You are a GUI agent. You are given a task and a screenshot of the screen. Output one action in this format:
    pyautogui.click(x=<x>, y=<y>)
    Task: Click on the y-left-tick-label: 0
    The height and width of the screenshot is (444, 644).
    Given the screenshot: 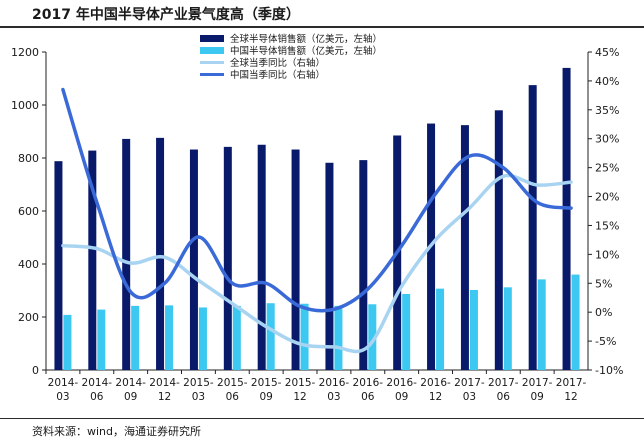 What is the action you would take?
    pyautogui.click(x=35, y=370)
    